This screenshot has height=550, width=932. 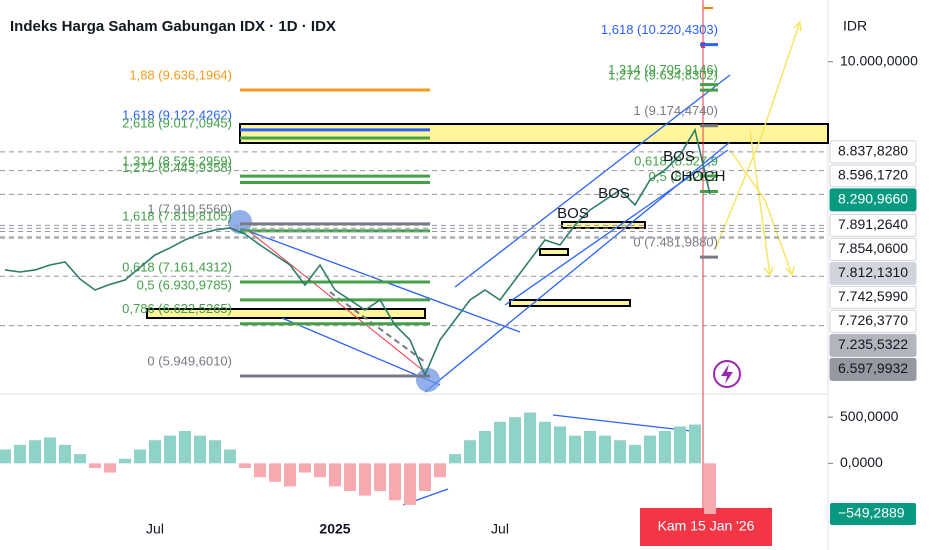 What do you see at coordinates (659, 29) in the screenshot?
I see `fib-label: 1,618 (10.220,4303)` at bounding box center [659, 29].